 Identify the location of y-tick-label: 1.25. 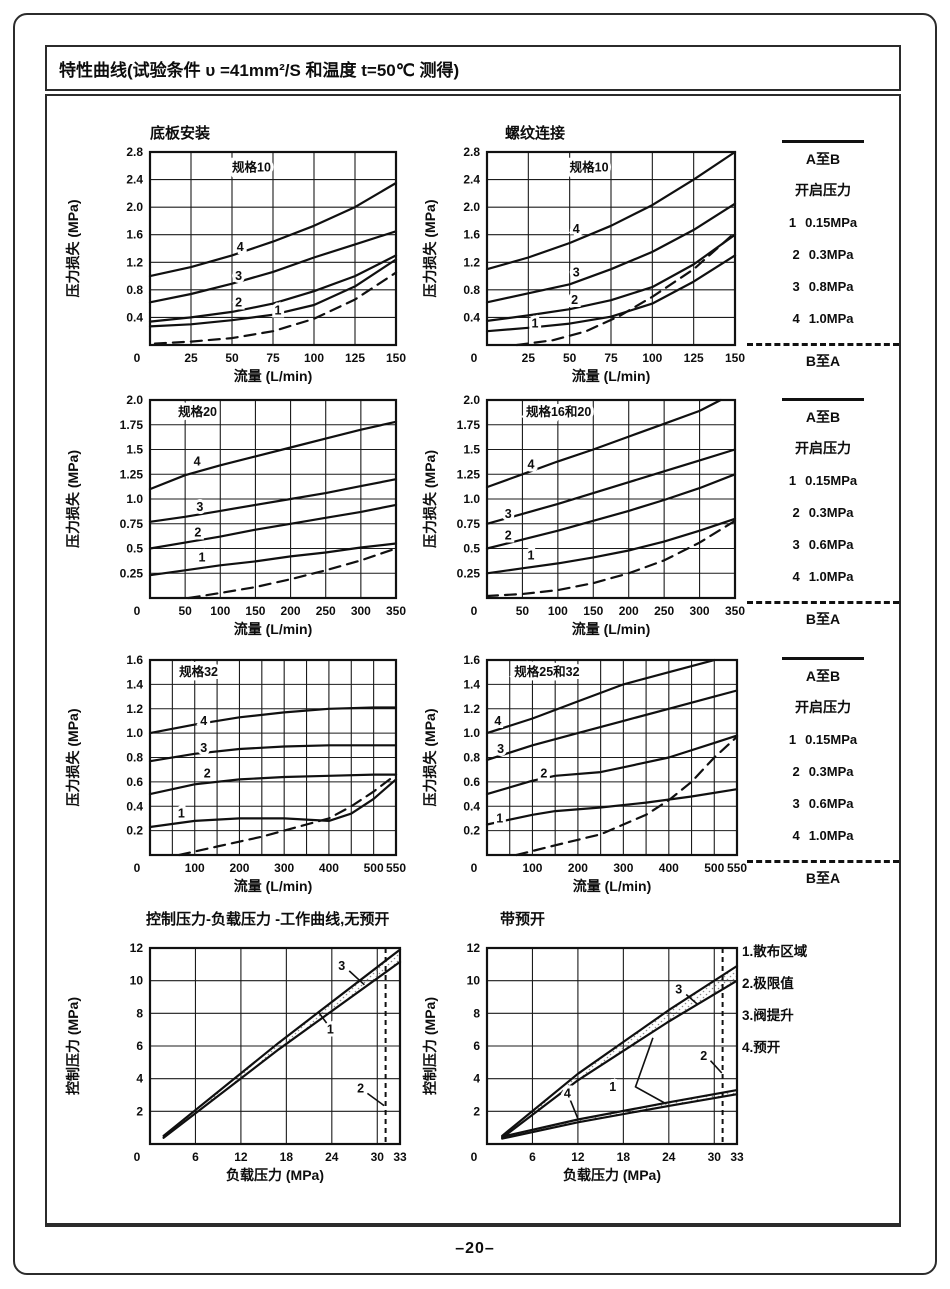
(469, 474).